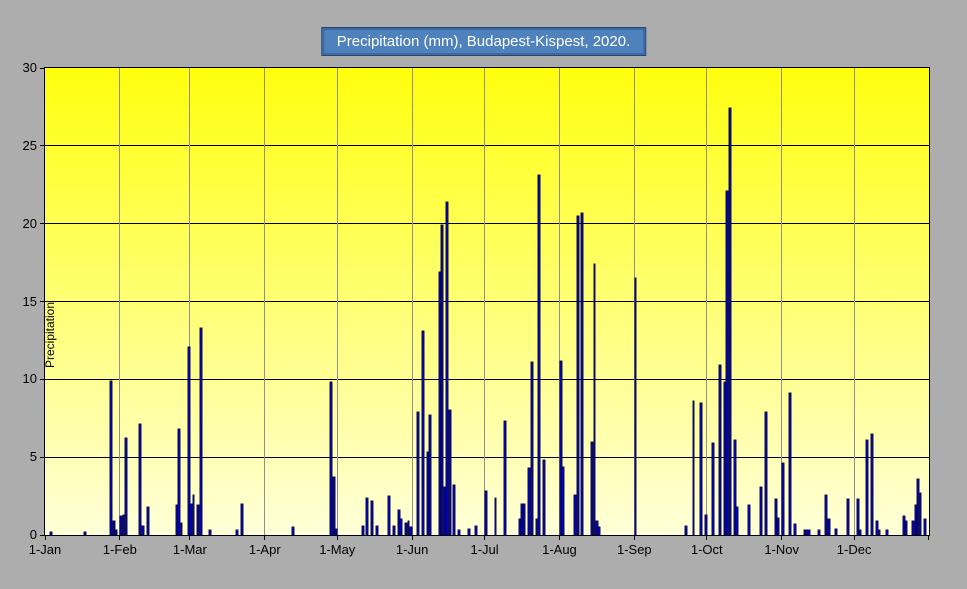  I want to click on x-tick-label: 1-Jan, so click(45, 549).